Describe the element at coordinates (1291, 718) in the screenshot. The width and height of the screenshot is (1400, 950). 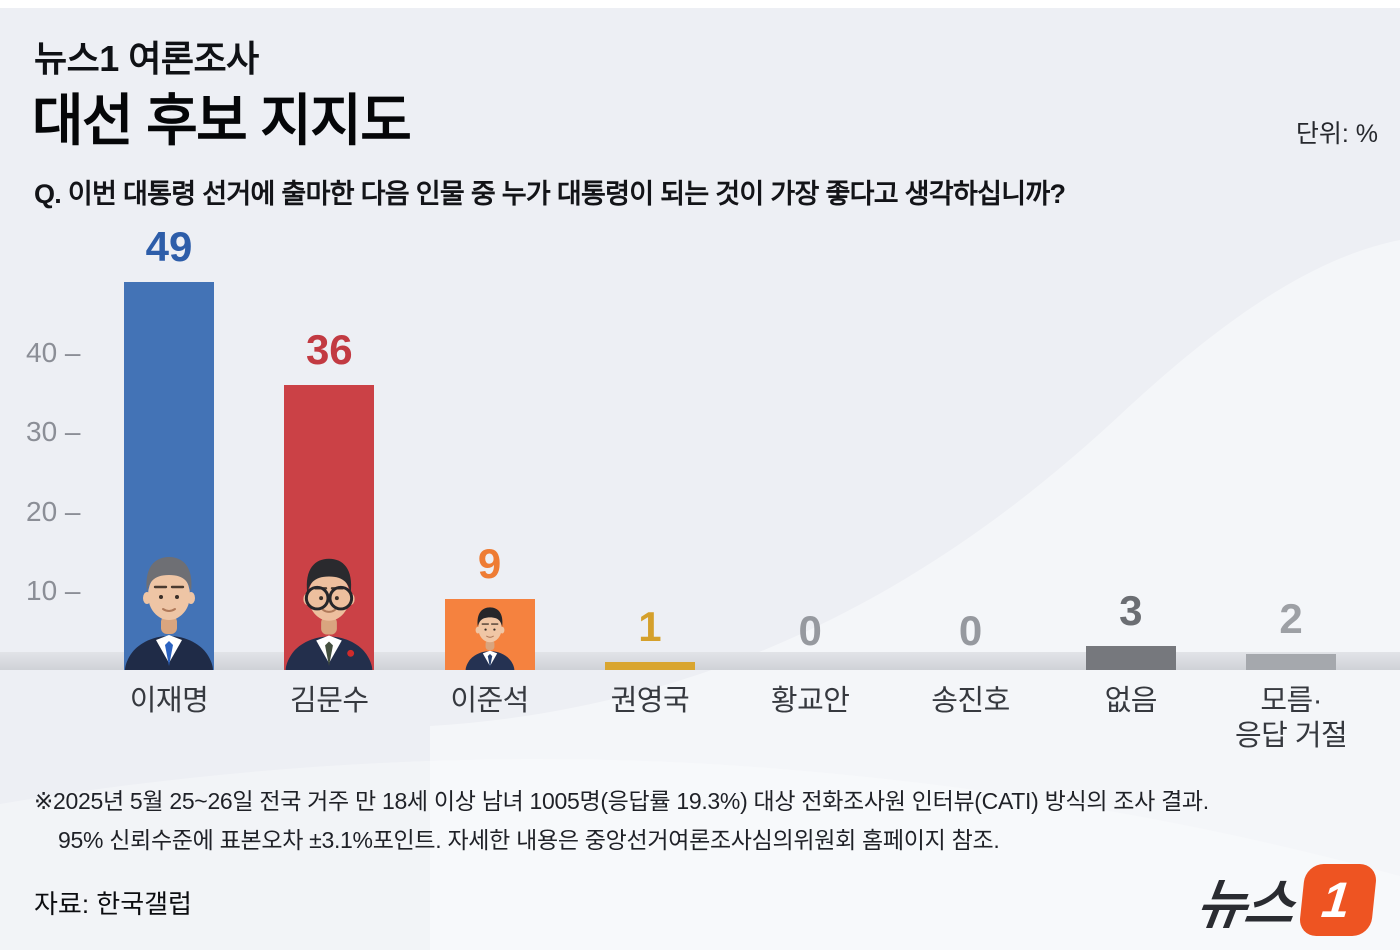
I see `category-label-7: 모름· 응답 거절` at that location.